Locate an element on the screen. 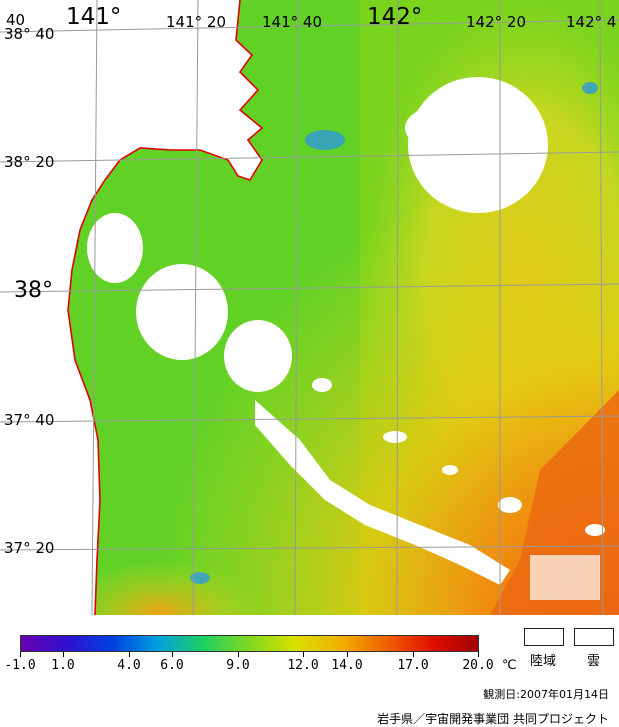  colorbar-tick-label: 1.0 is located at coordinates (63, 665).